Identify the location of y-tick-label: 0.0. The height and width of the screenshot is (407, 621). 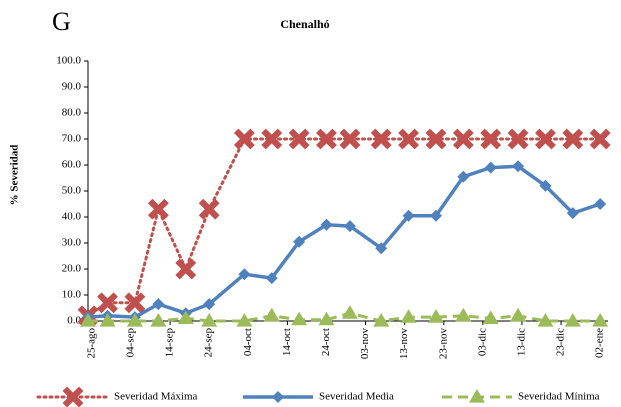
(74, 321).